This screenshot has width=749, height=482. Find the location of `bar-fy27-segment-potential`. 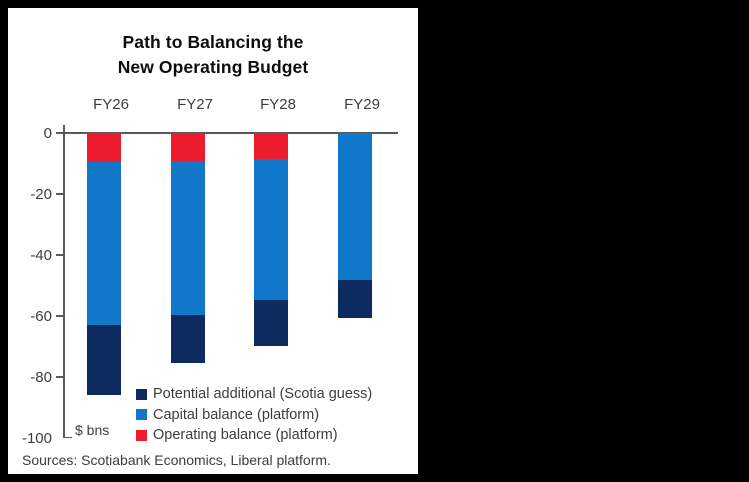

bar-fy27-segment-potential is located at coordinates (188, 339).